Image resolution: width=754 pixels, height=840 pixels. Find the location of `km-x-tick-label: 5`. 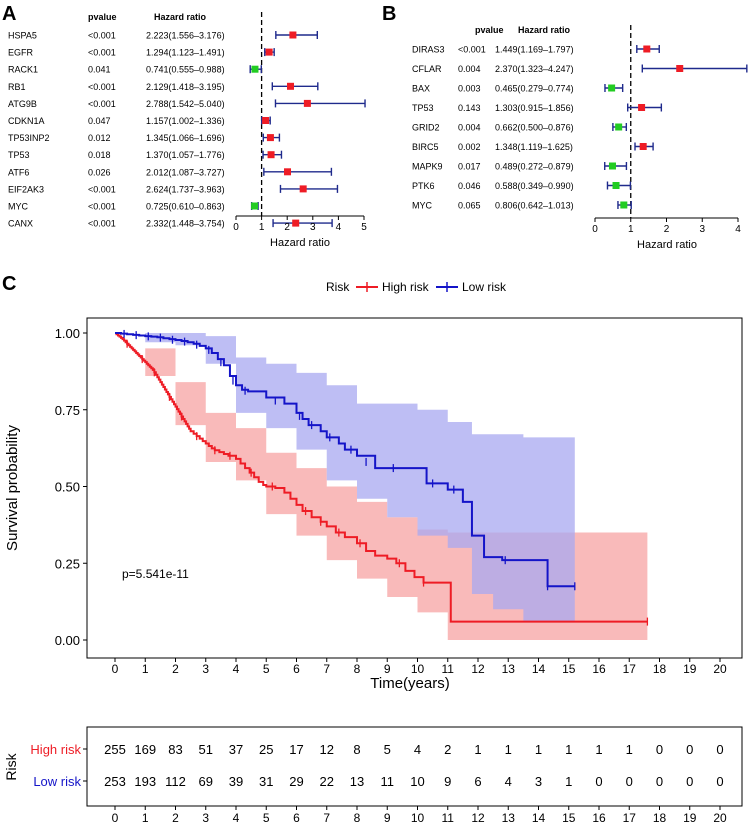

km-x-tick-label: 5 is located at coordinates (266, 669).